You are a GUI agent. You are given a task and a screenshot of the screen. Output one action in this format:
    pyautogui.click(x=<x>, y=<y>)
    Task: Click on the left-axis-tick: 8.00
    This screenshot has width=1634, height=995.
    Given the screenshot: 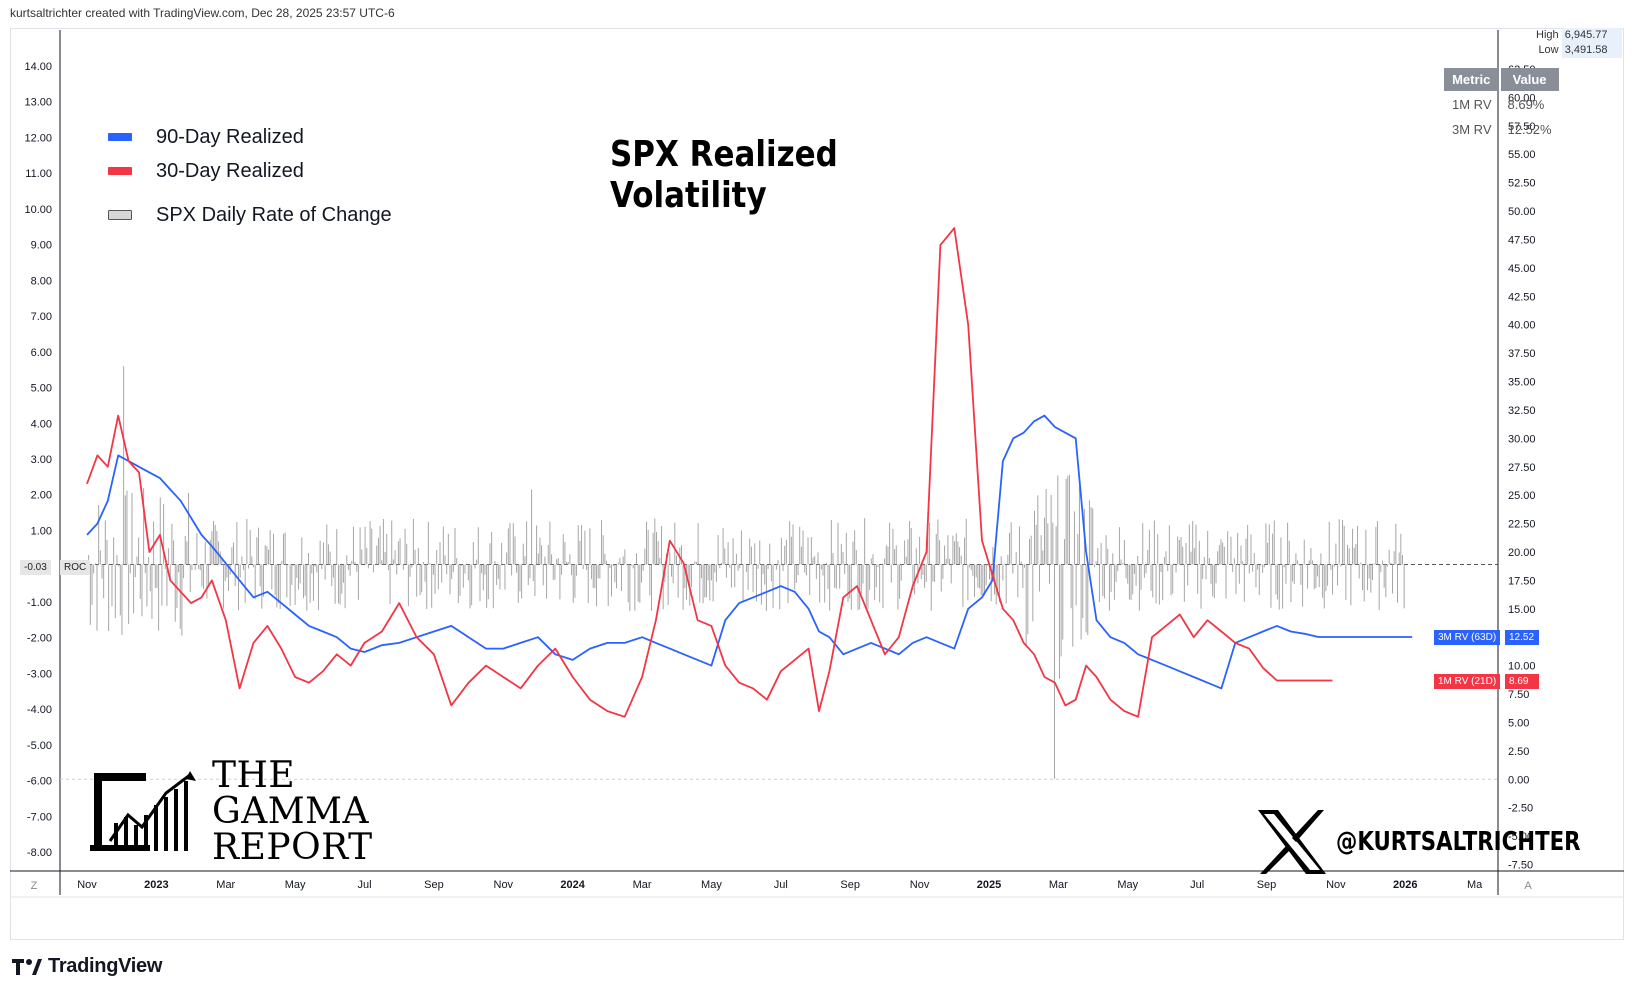 What is the action you would take?
    pyautogui.click(x=41, y=281)
    